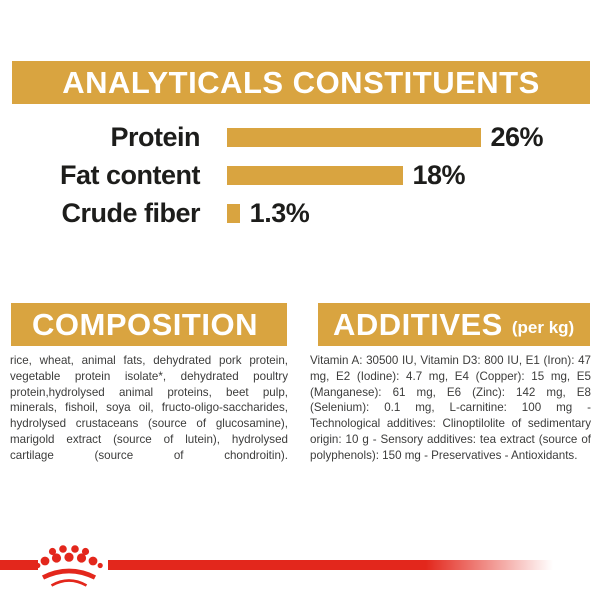 This screenshot has height=600, width=600. Describe the element at coordinates (130, 174) in the screenshot. I see `chart-category-label: Fat content` at that location.